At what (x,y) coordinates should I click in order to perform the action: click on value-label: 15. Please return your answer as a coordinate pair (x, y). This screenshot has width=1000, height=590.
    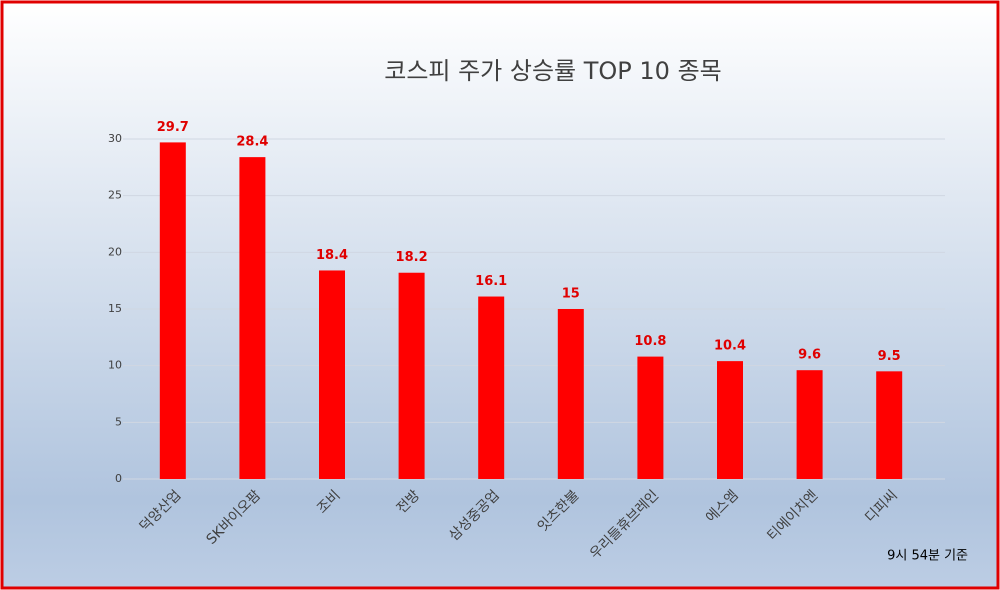
    Looking at the image, I should click on (571, 294).